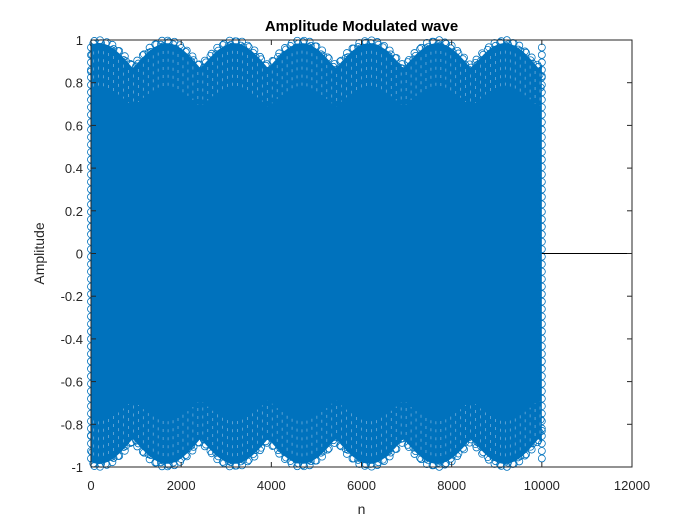  I want to click on x-tick-label: 2000, so click(181, 485).